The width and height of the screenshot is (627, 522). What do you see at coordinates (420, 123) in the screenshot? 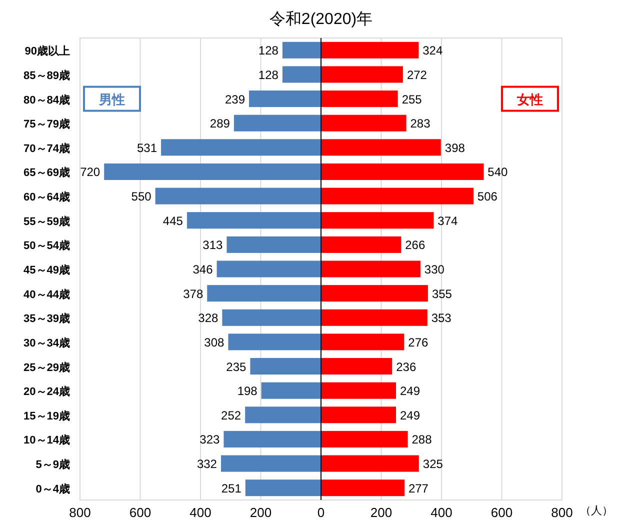
I see `data-label: 283` at bounding box center [420, 123].